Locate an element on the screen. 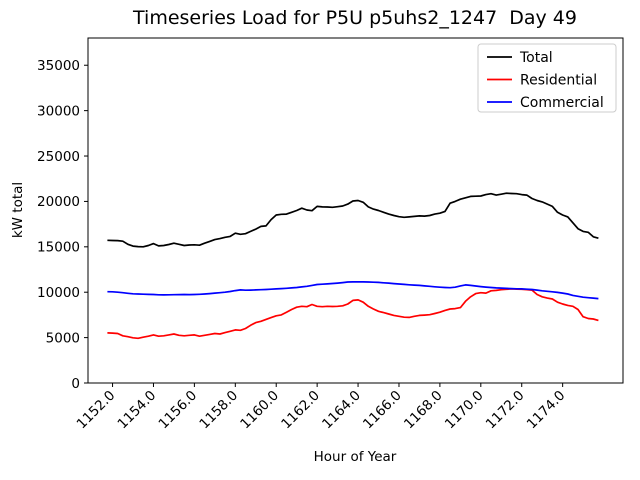  y-axis-ticks: 0 5000 10000 15000 20000 25000 30000 35000 is located at coordinates (62, 225).